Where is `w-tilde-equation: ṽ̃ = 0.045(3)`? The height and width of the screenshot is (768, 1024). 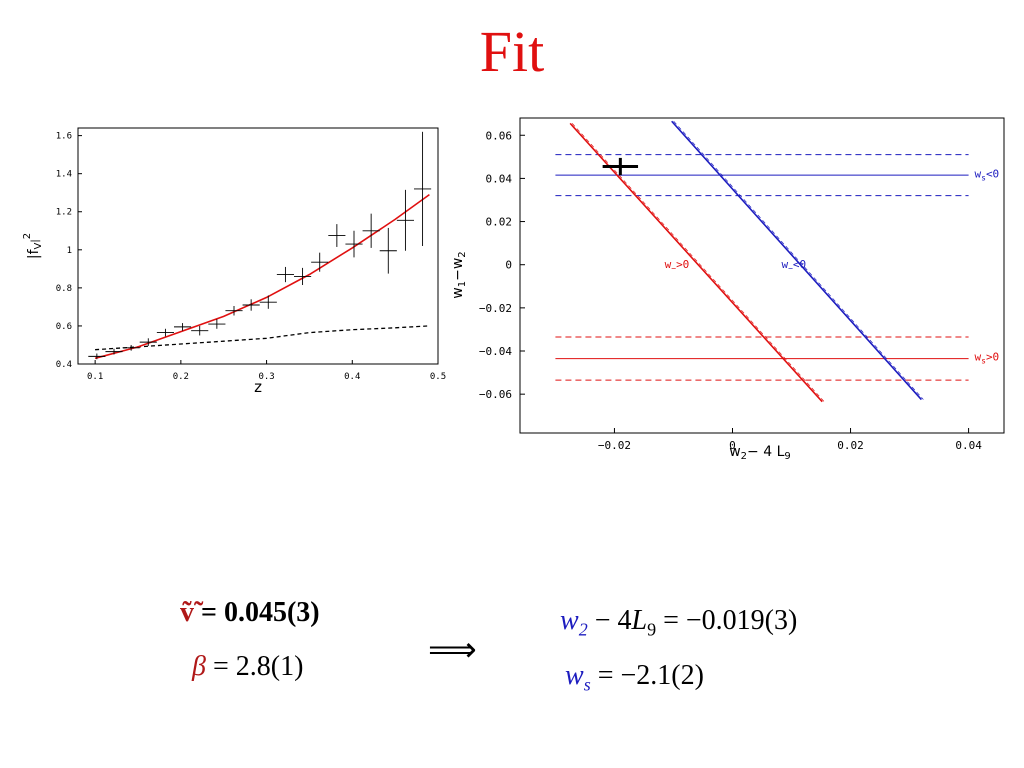
w-tilde-equation: ṽ̃ = 0.045(3) is located at coordinates (250, 613).